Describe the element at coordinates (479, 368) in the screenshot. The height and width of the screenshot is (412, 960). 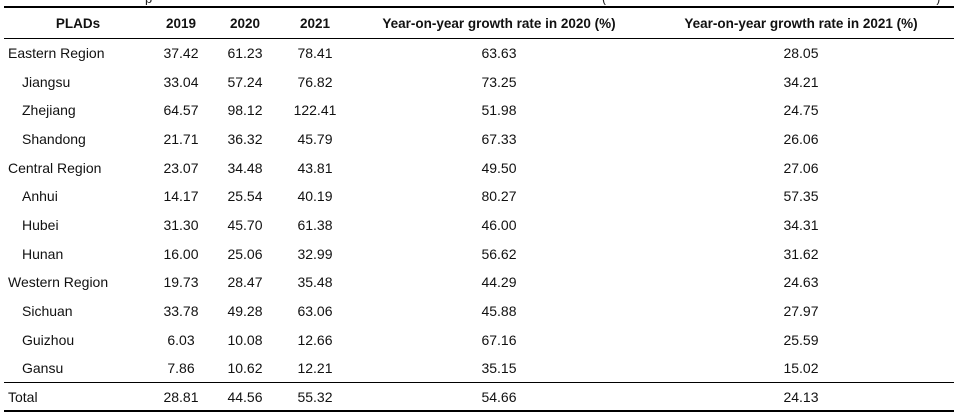
I see `province-row: Gansu 7.86 10.62 12.21 35.15 15.02` at that location.